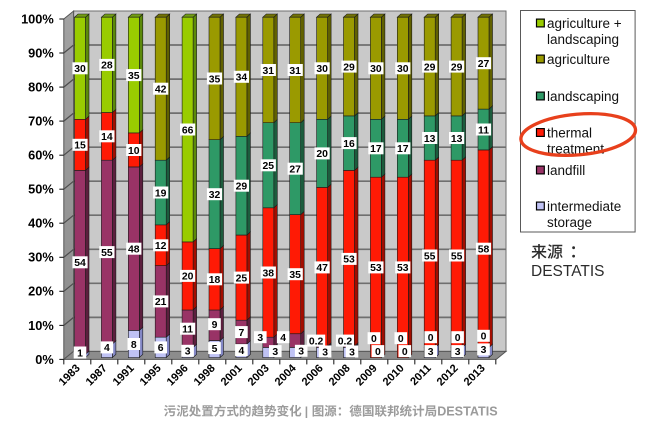 This screenshot has width=654, height=440. Describe the element at coordinates (322, 268) in the screenshot. I see `svg-text: 47` at that location.